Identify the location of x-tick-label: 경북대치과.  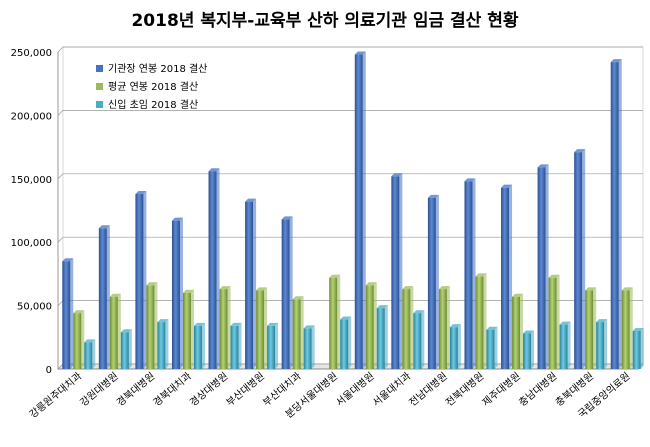
(172, 389).